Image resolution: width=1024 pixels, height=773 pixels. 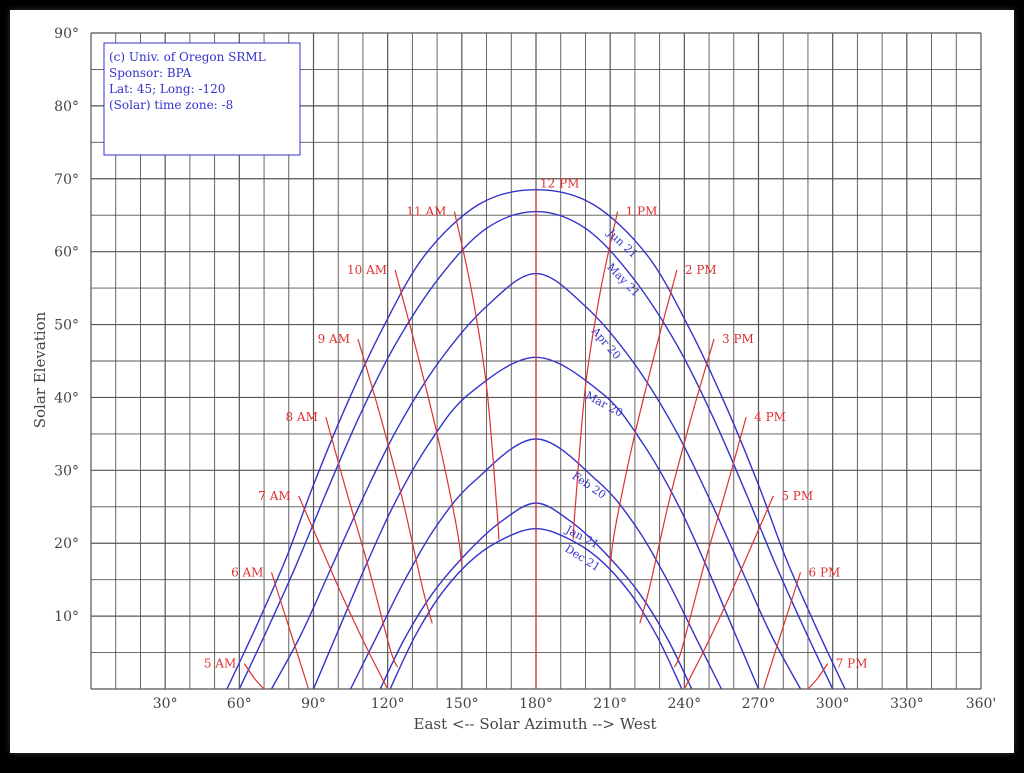 I want to click on hour-label: 3 PM, so click(x=738, y=339).